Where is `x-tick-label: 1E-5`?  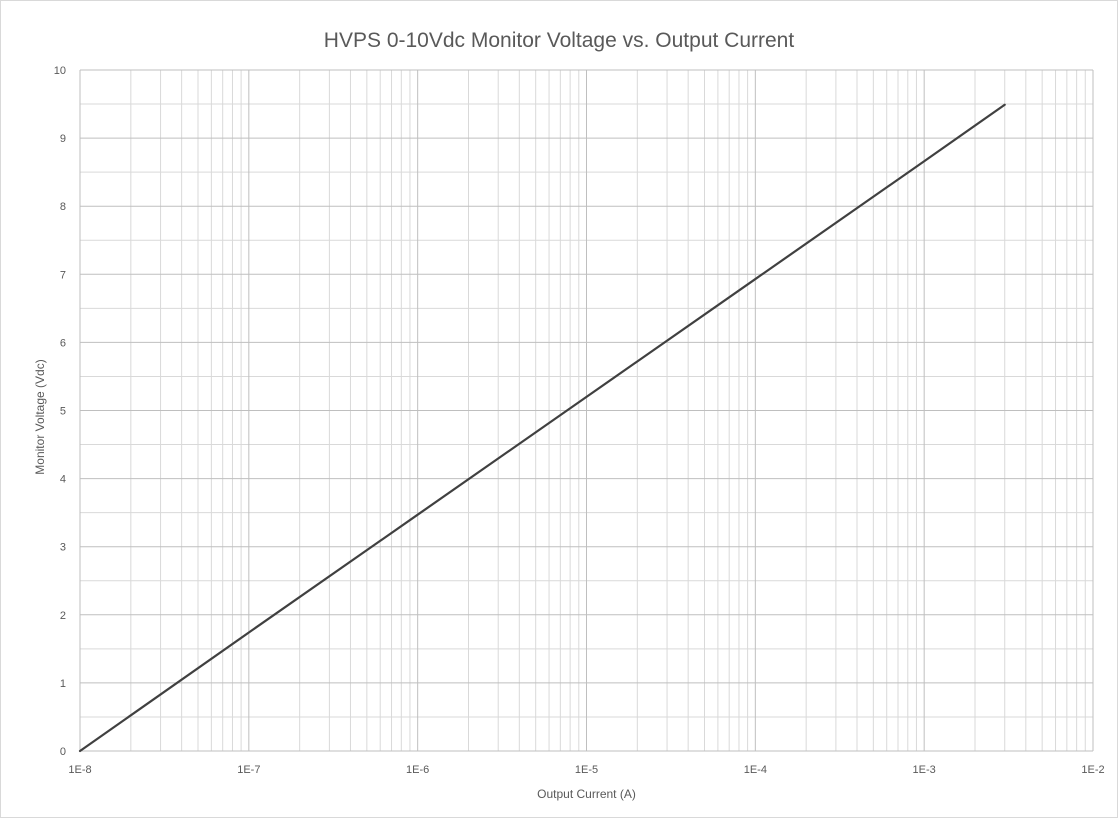 x-tick-label: 1E-5 is located at coordinates (586, 770).